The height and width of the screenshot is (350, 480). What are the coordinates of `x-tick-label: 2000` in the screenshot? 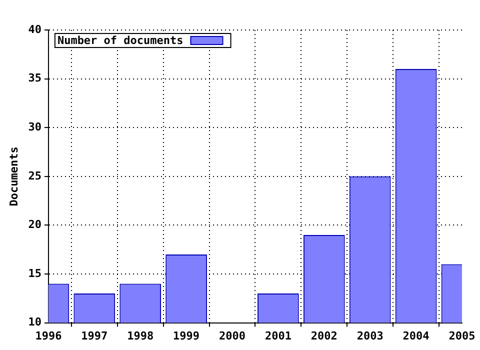 It's located at (232, 335).